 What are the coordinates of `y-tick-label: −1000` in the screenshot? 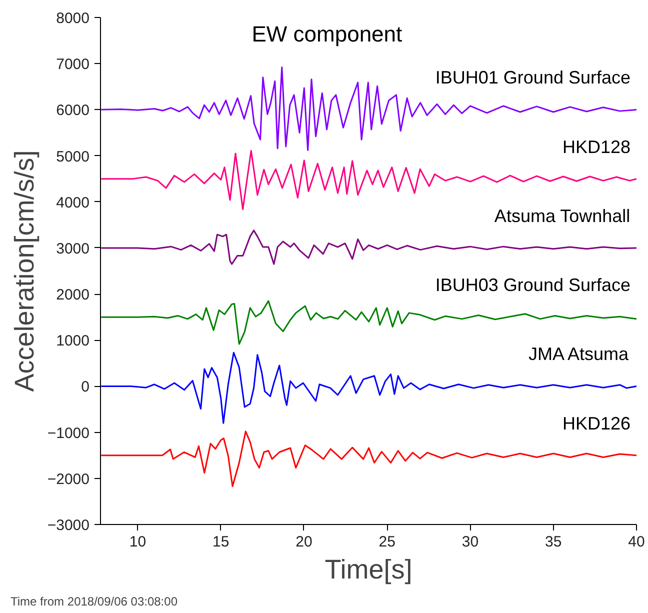 It's located at (68, 433).